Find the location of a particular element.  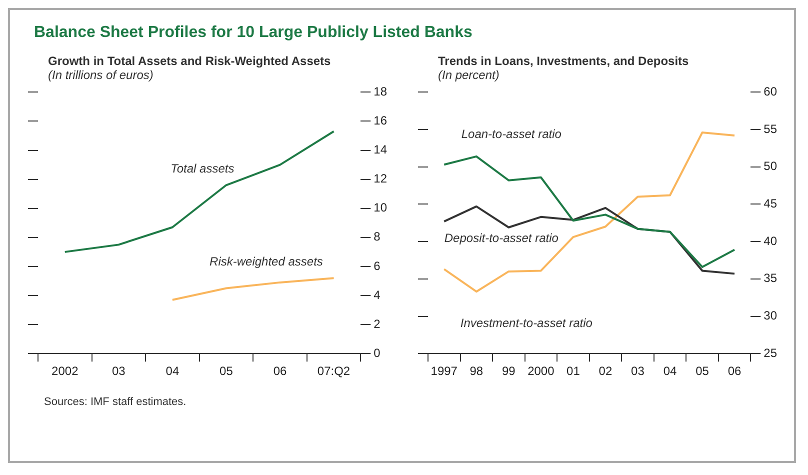

y-tick-label: 14 is located at coordinates (381, 149).